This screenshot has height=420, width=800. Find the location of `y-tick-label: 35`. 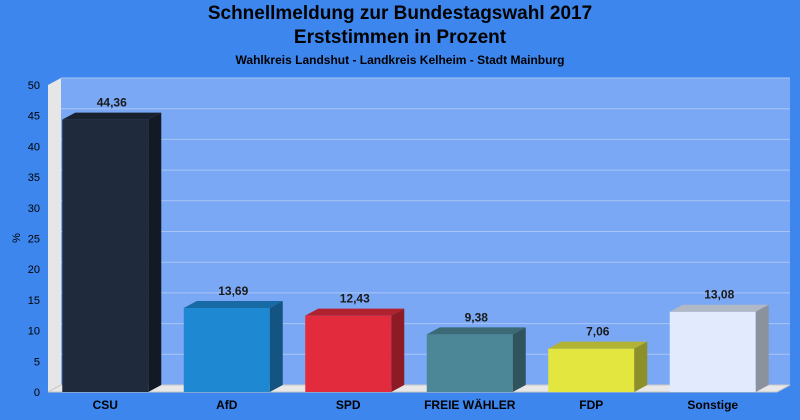

y-tick-label: 35 is located at coordinates (34, 178).